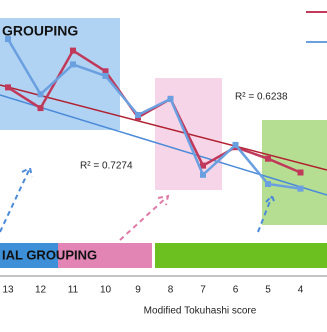 The height and width of the screenshot is (332, 327). I want to click on r2-label: R² = 0.7274, so click(106, 166).